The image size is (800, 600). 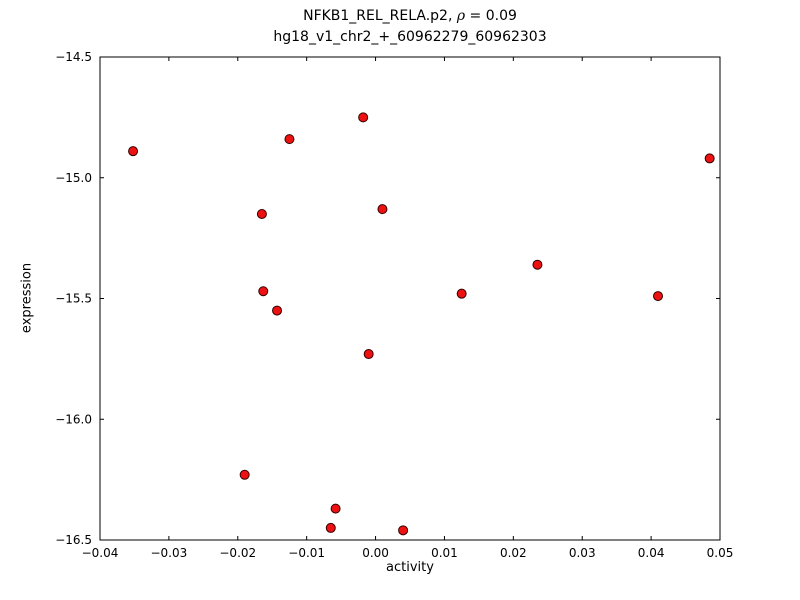 I want to click on chart-title: NFKB1_REL_RELA.p2, ρ = 0.09, so click(x=405, y=16).